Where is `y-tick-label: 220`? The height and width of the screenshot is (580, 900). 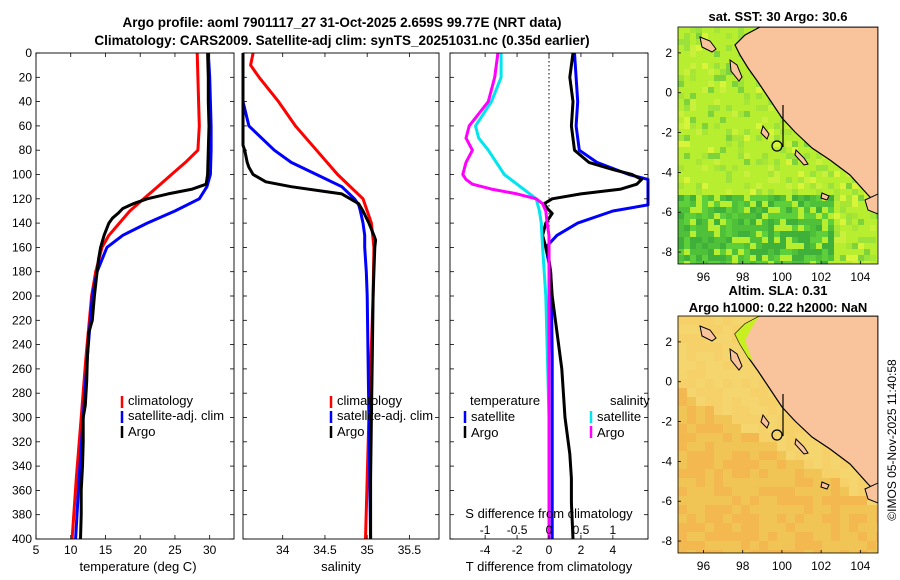 y-tick-label: 220 is located at coordinates (22, 320).